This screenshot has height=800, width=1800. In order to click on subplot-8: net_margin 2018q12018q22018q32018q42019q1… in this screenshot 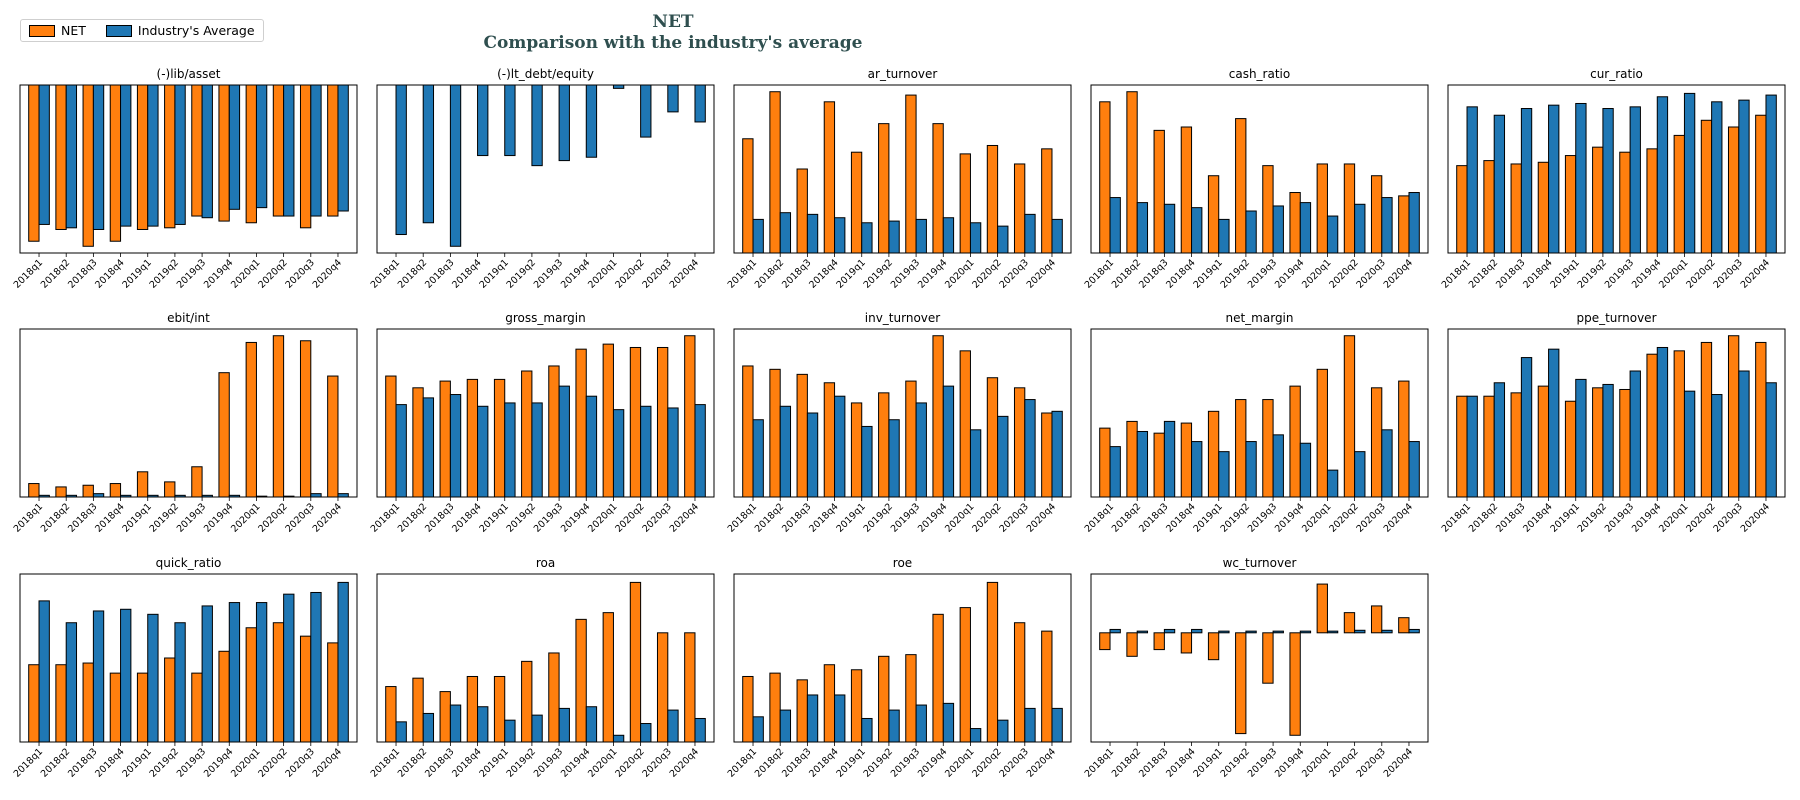, I will do `click(1256, 423)`.